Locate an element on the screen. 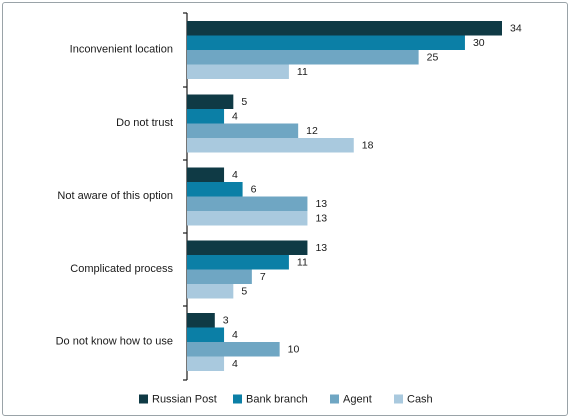  bar-bank-branch-do-not-know-how-to-use is located at coordinates (206, 334).